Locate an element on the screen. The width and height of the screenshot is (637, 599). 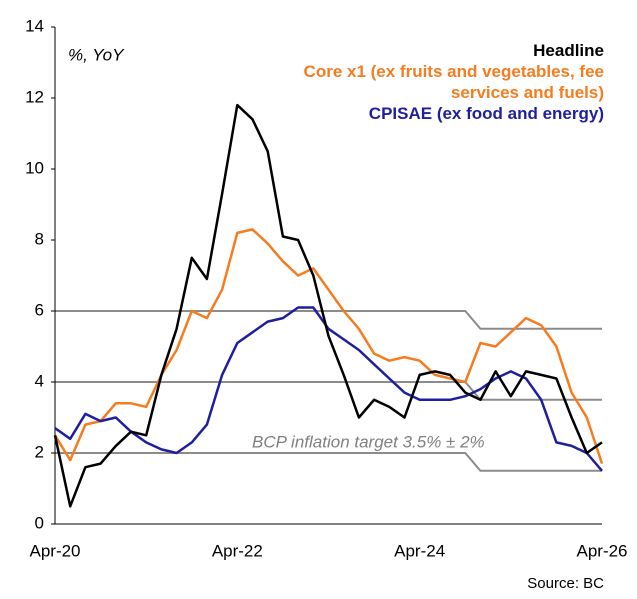
y-tick-label: 2 is located at coordinates (39, 451).